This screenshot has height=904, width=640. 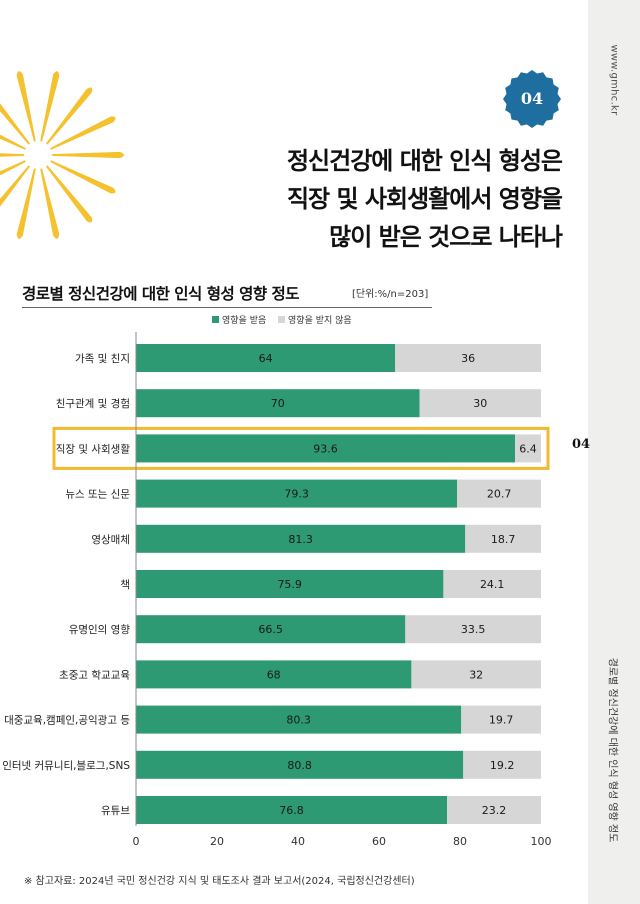 What do you see at coordinates (446, 237) in the screenshot?
I see `headline-line: 많이 받은 것으로 나타나` at bounding box center [446, 237].